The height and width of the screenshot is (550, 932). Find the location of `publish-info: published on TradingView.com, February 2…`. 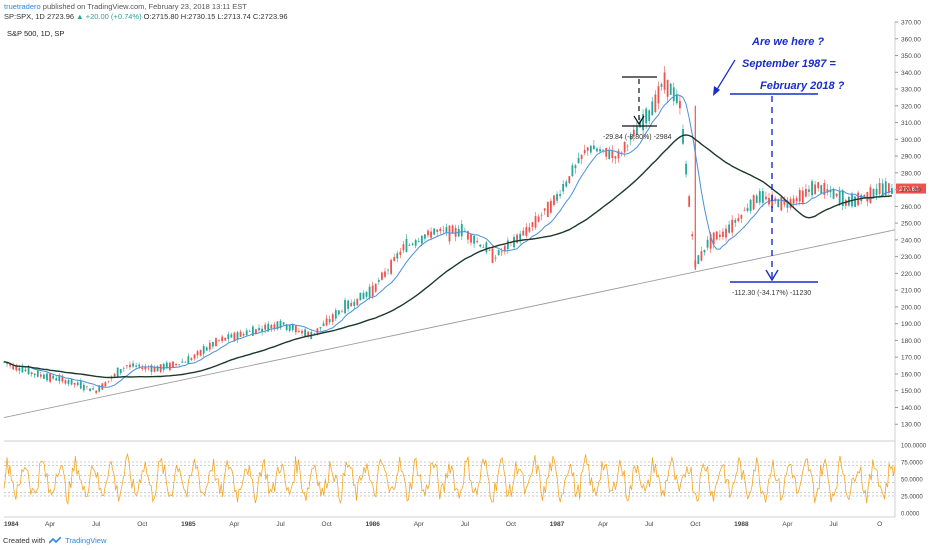

publish-info: published on TradingView.com, February 2… is located at coordinates (144, 6).